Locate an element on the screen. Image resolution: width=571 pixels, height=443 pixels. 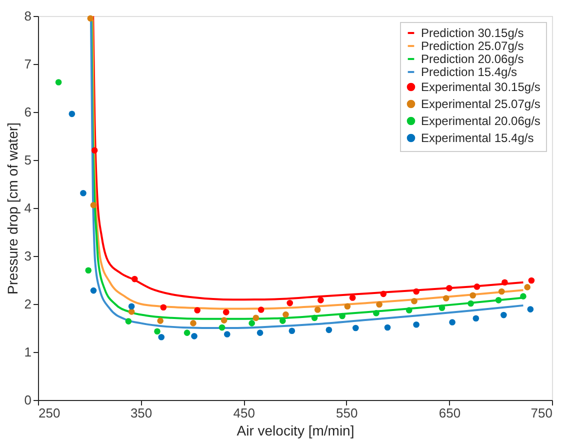
y-axis-title: Pressure drop [cm of water] is located at coordinates (12, 208).